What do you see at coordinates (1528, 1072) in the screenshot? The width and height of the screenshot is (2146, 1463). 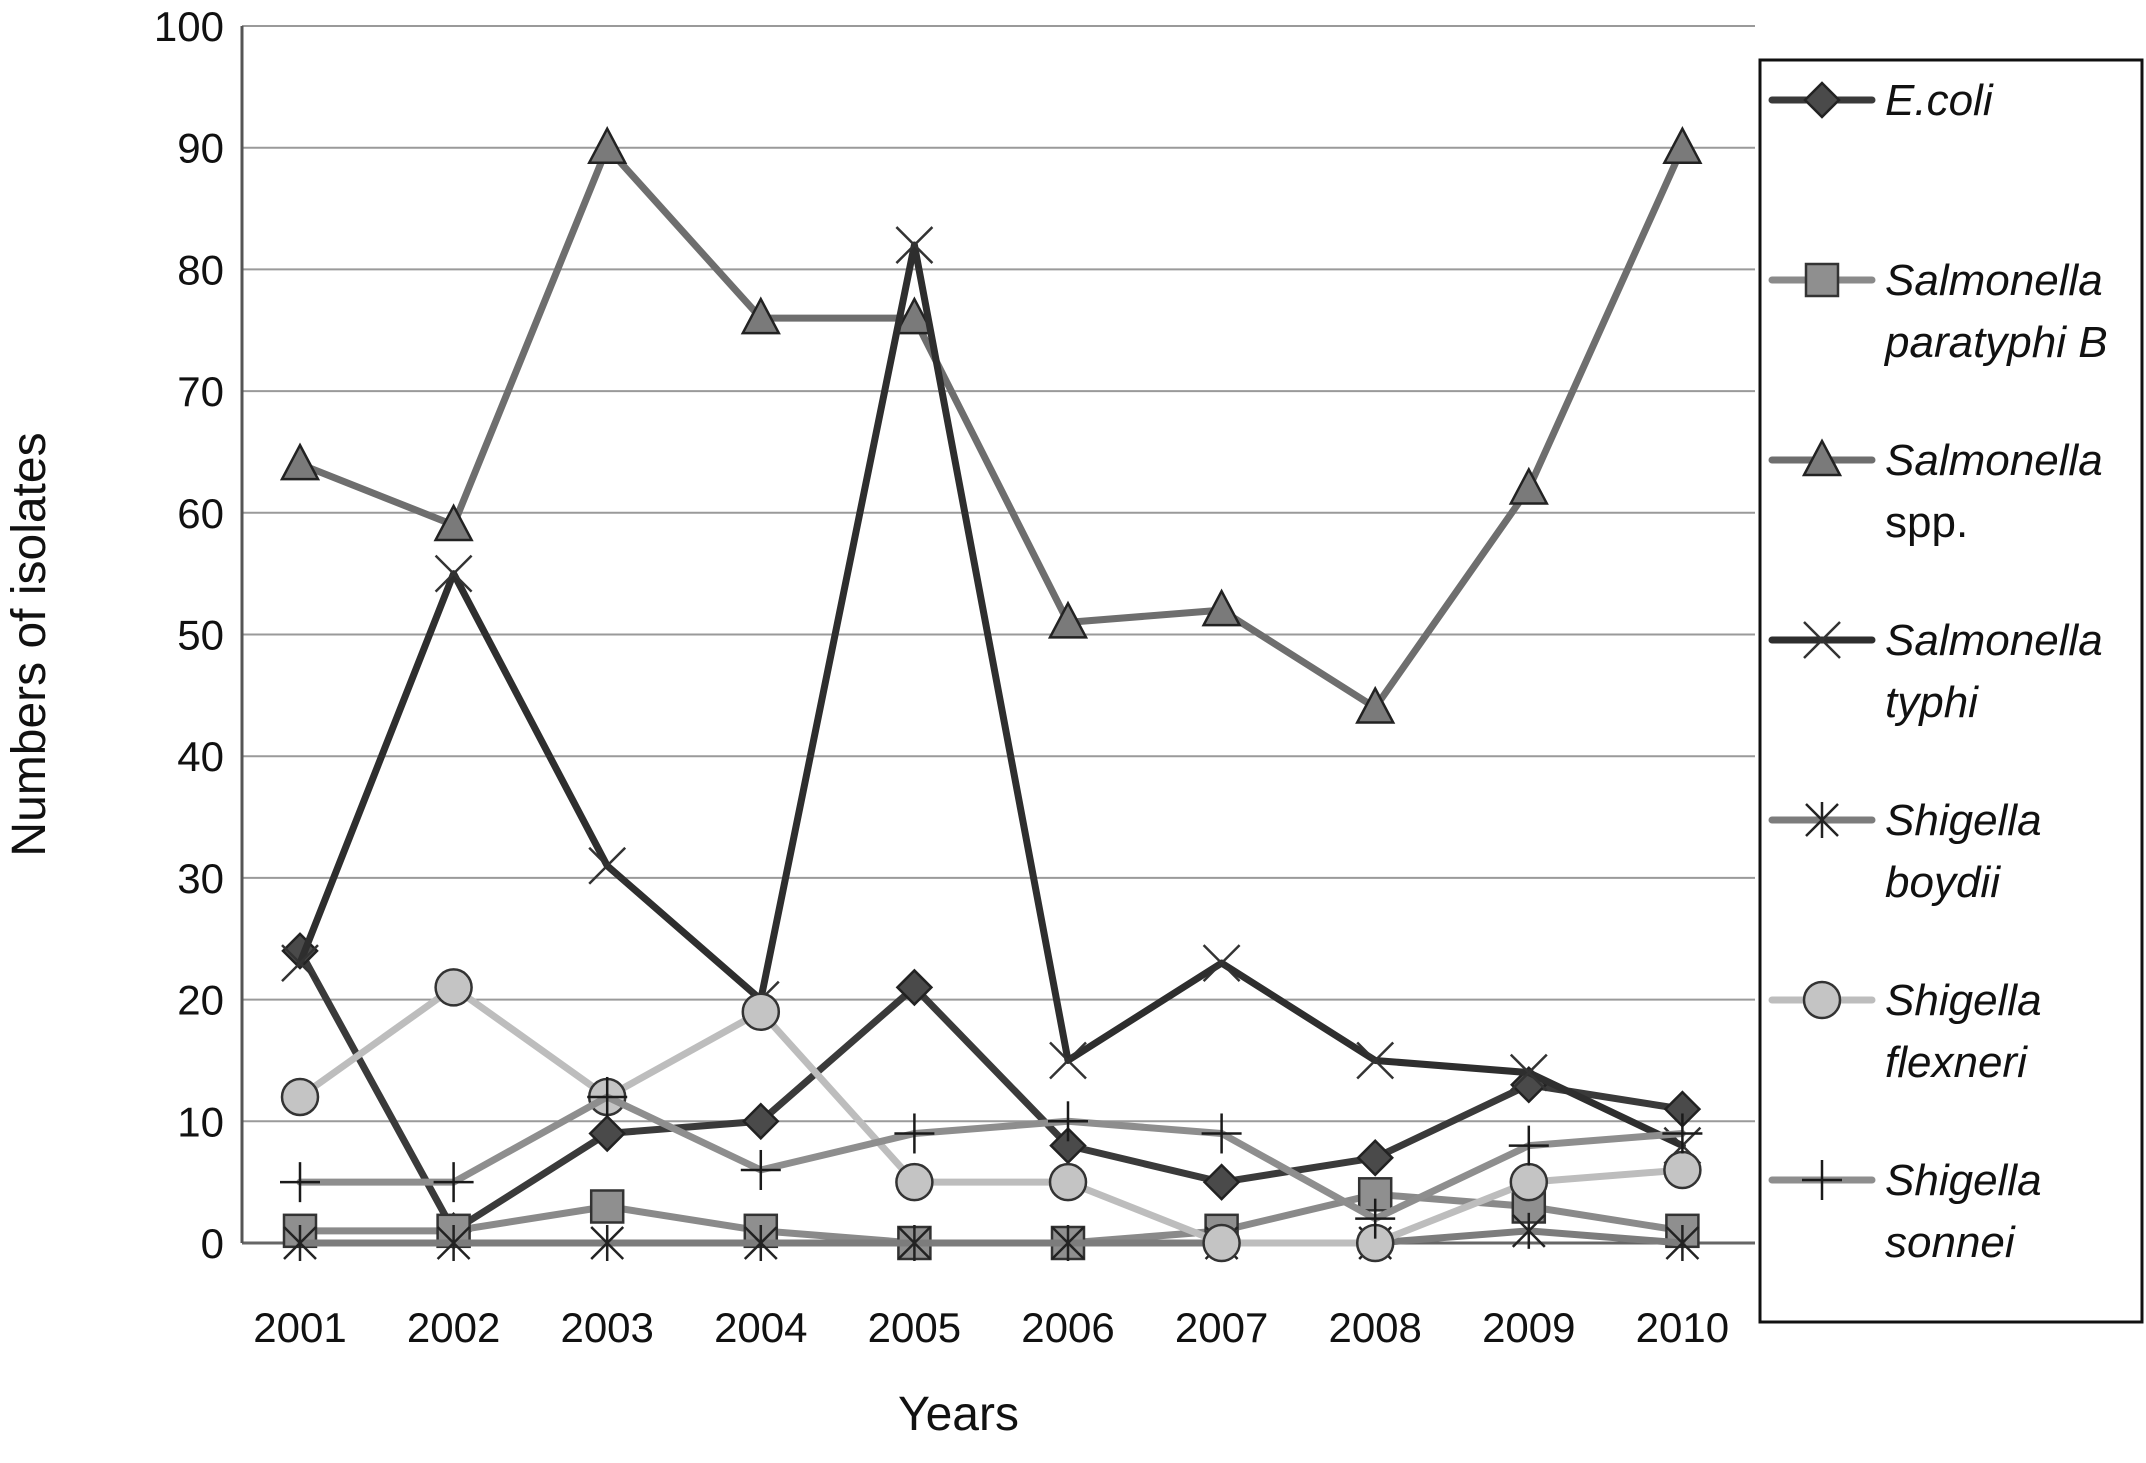 I see `point-salmonella-typhi-2009` at bounding box center [1528, 1072].